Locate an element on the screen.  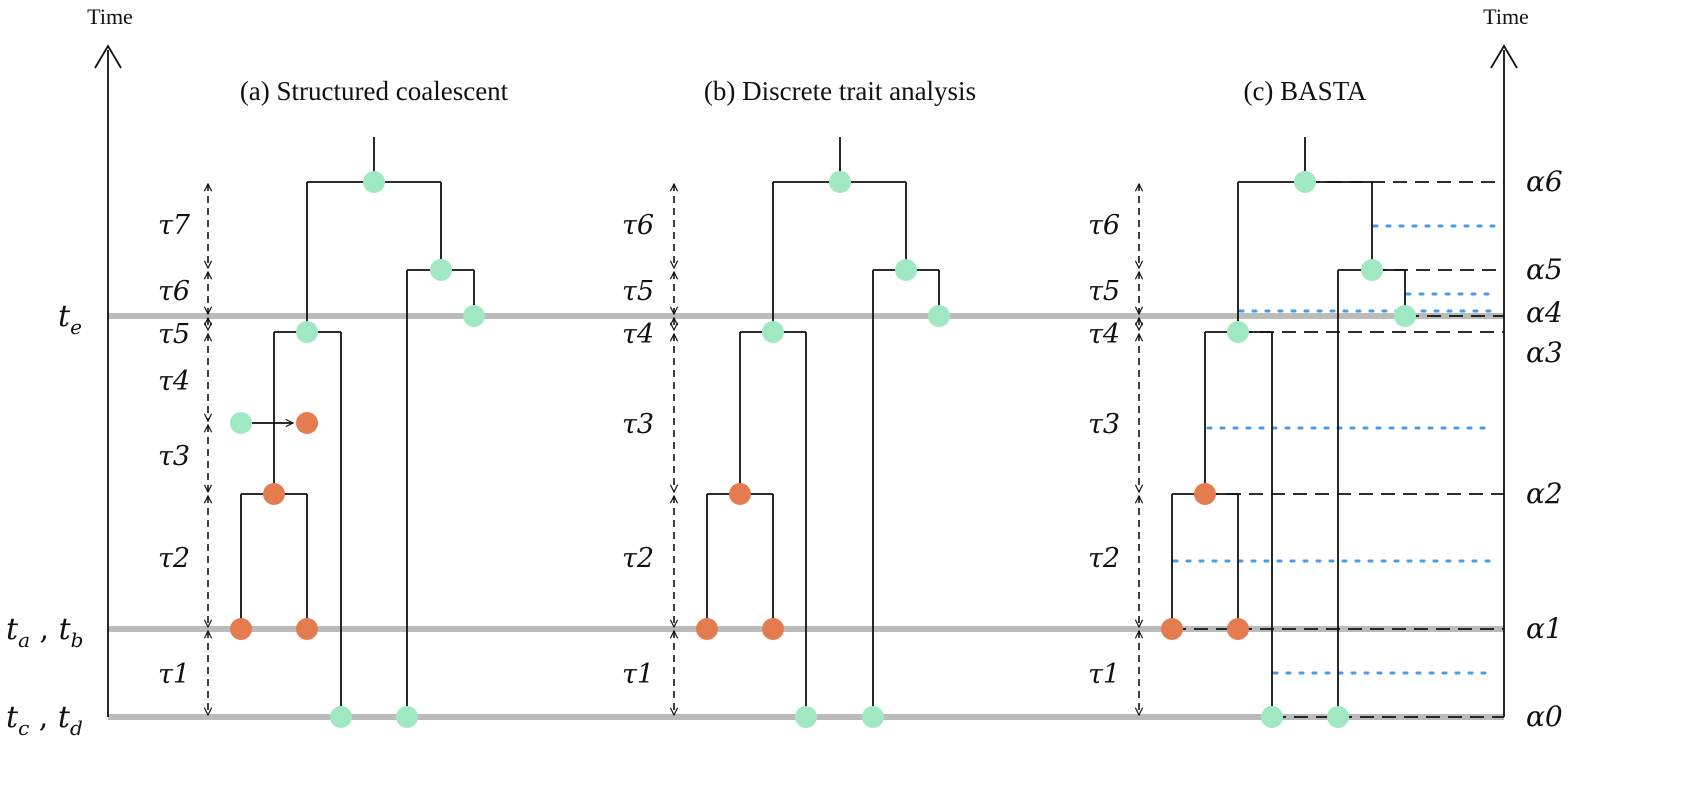
svg-text: te is located at coordinates (70, 319).